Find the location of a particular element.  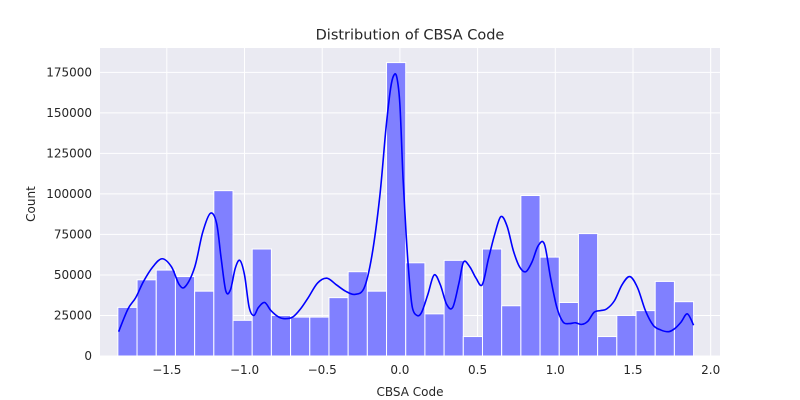

x-tick-label: 0.0 is located at coordinates (399, 370).